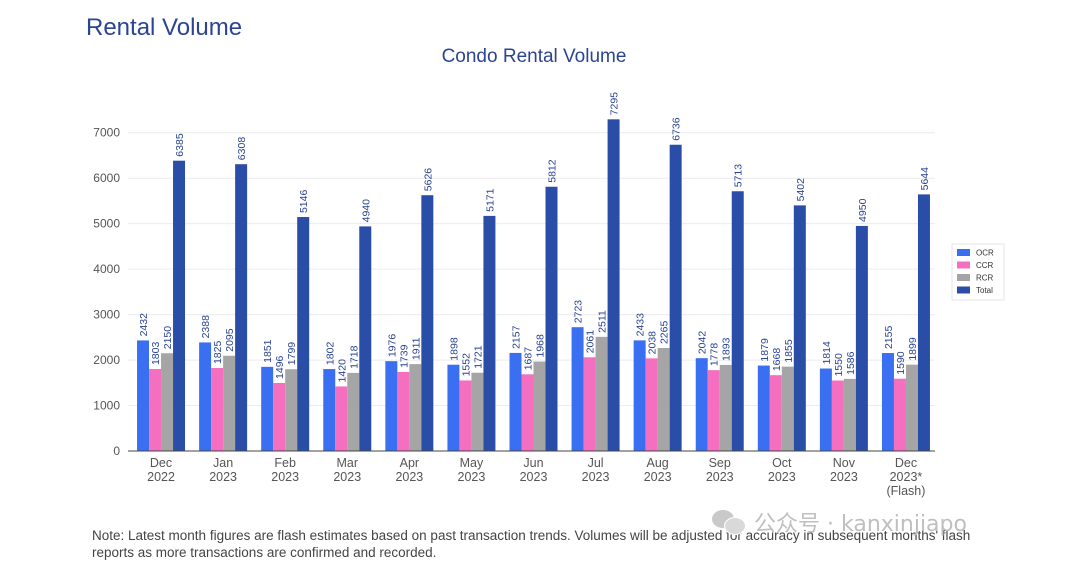 The width and height of the screenshot is (1080, 563). What do you see at coordinates (801, 190) in the screenshot?
I see `data-label: 5402` at bounding box center [801, 190].